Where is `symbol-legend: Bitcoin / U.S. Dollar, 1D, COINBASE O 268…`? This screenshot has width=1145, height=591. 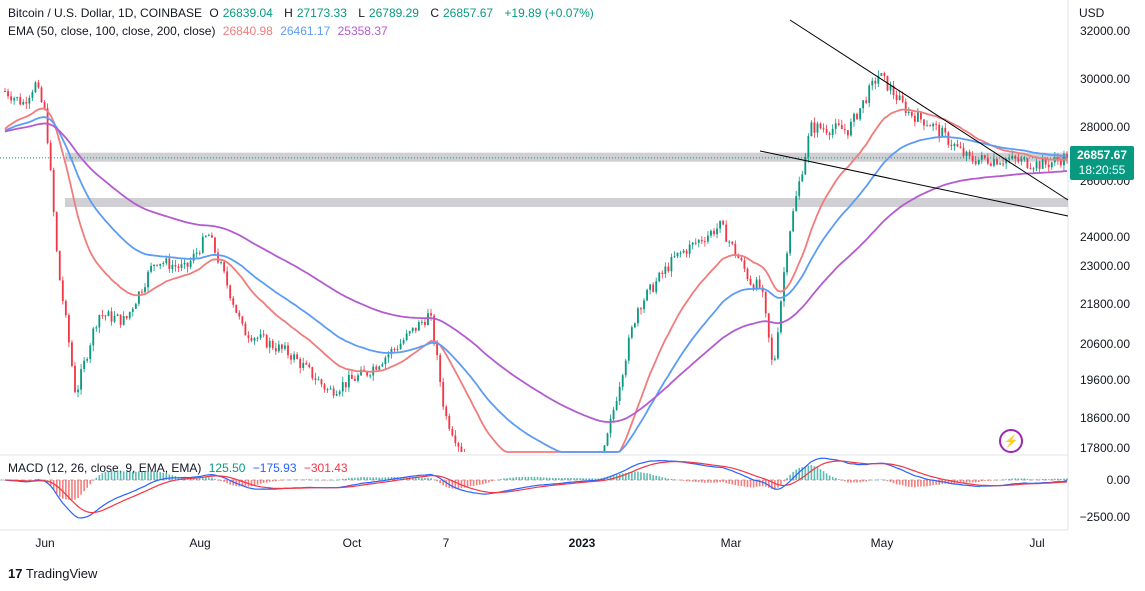
symbol-legend: Bitcoin / U.S. Dollar, 1D, COINBASE O 268… is located at coordinates (303, 13).